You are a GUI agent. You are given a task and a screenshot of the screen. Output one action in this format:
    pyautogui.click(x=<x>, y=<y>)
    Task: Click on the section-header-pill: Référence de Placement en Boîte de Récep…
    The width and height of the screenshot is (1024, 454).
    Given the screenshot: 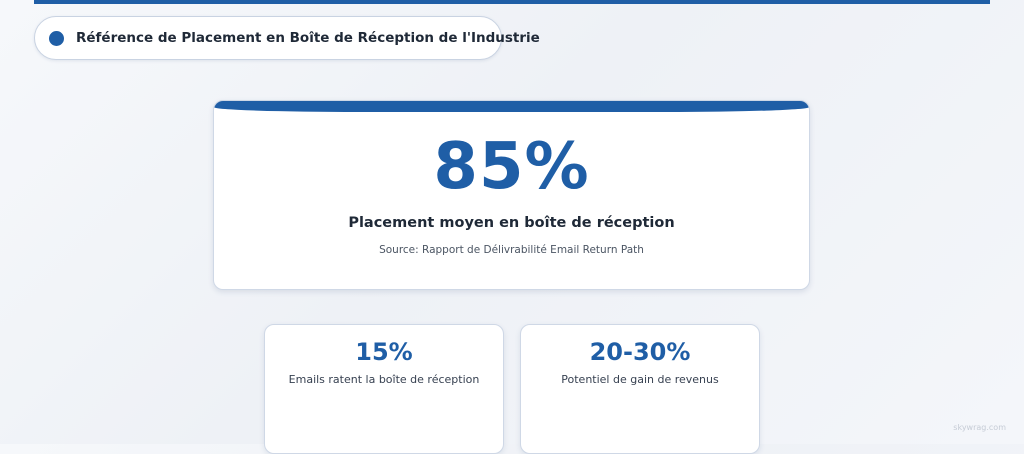 What is the action you would take?
    pyautogui.click(x=287, y=38)
    